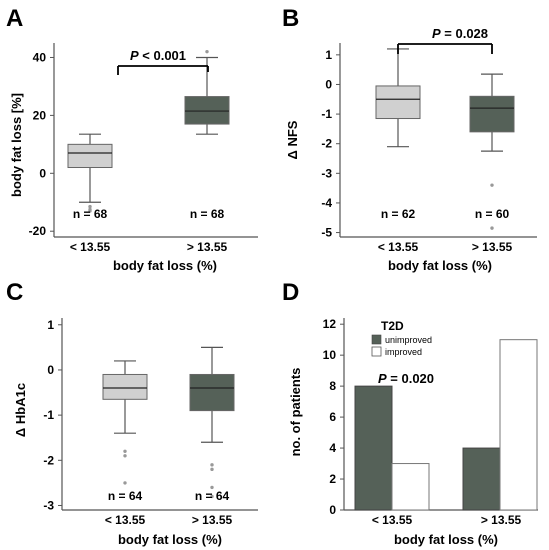  I want to click on panel-a-cat-right: > 13.55, so click(207, 247).